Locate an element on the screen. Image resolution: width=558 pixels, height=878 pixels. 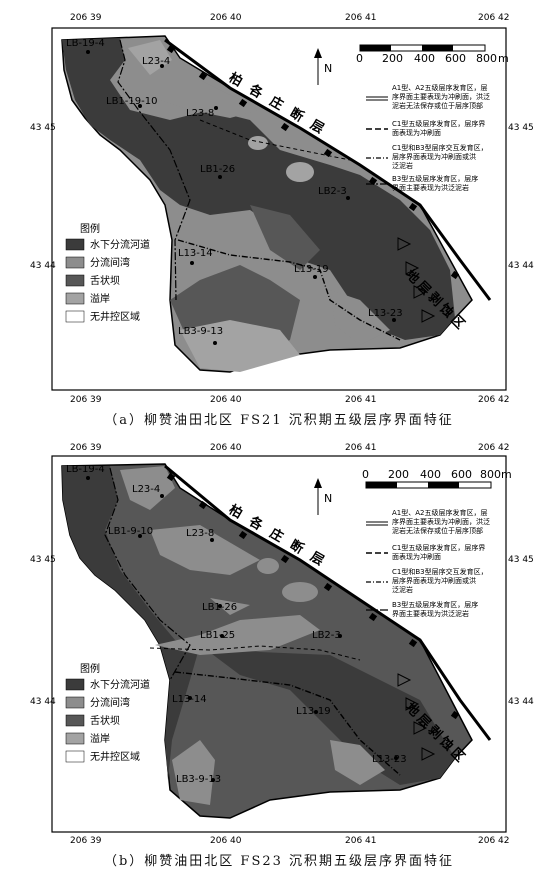
north-arrow: N is located at coordinates (323, 496).